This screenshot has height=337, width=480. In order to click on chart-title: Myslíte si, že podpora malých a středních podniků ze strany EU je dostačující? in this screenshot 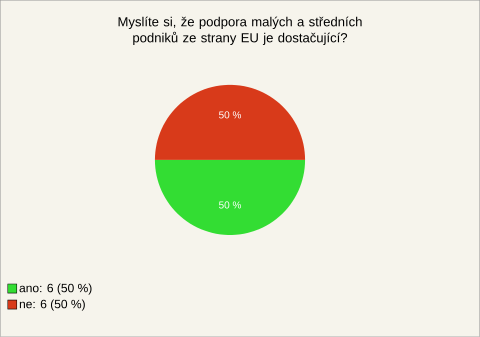, I will do `click(240, 31)`.